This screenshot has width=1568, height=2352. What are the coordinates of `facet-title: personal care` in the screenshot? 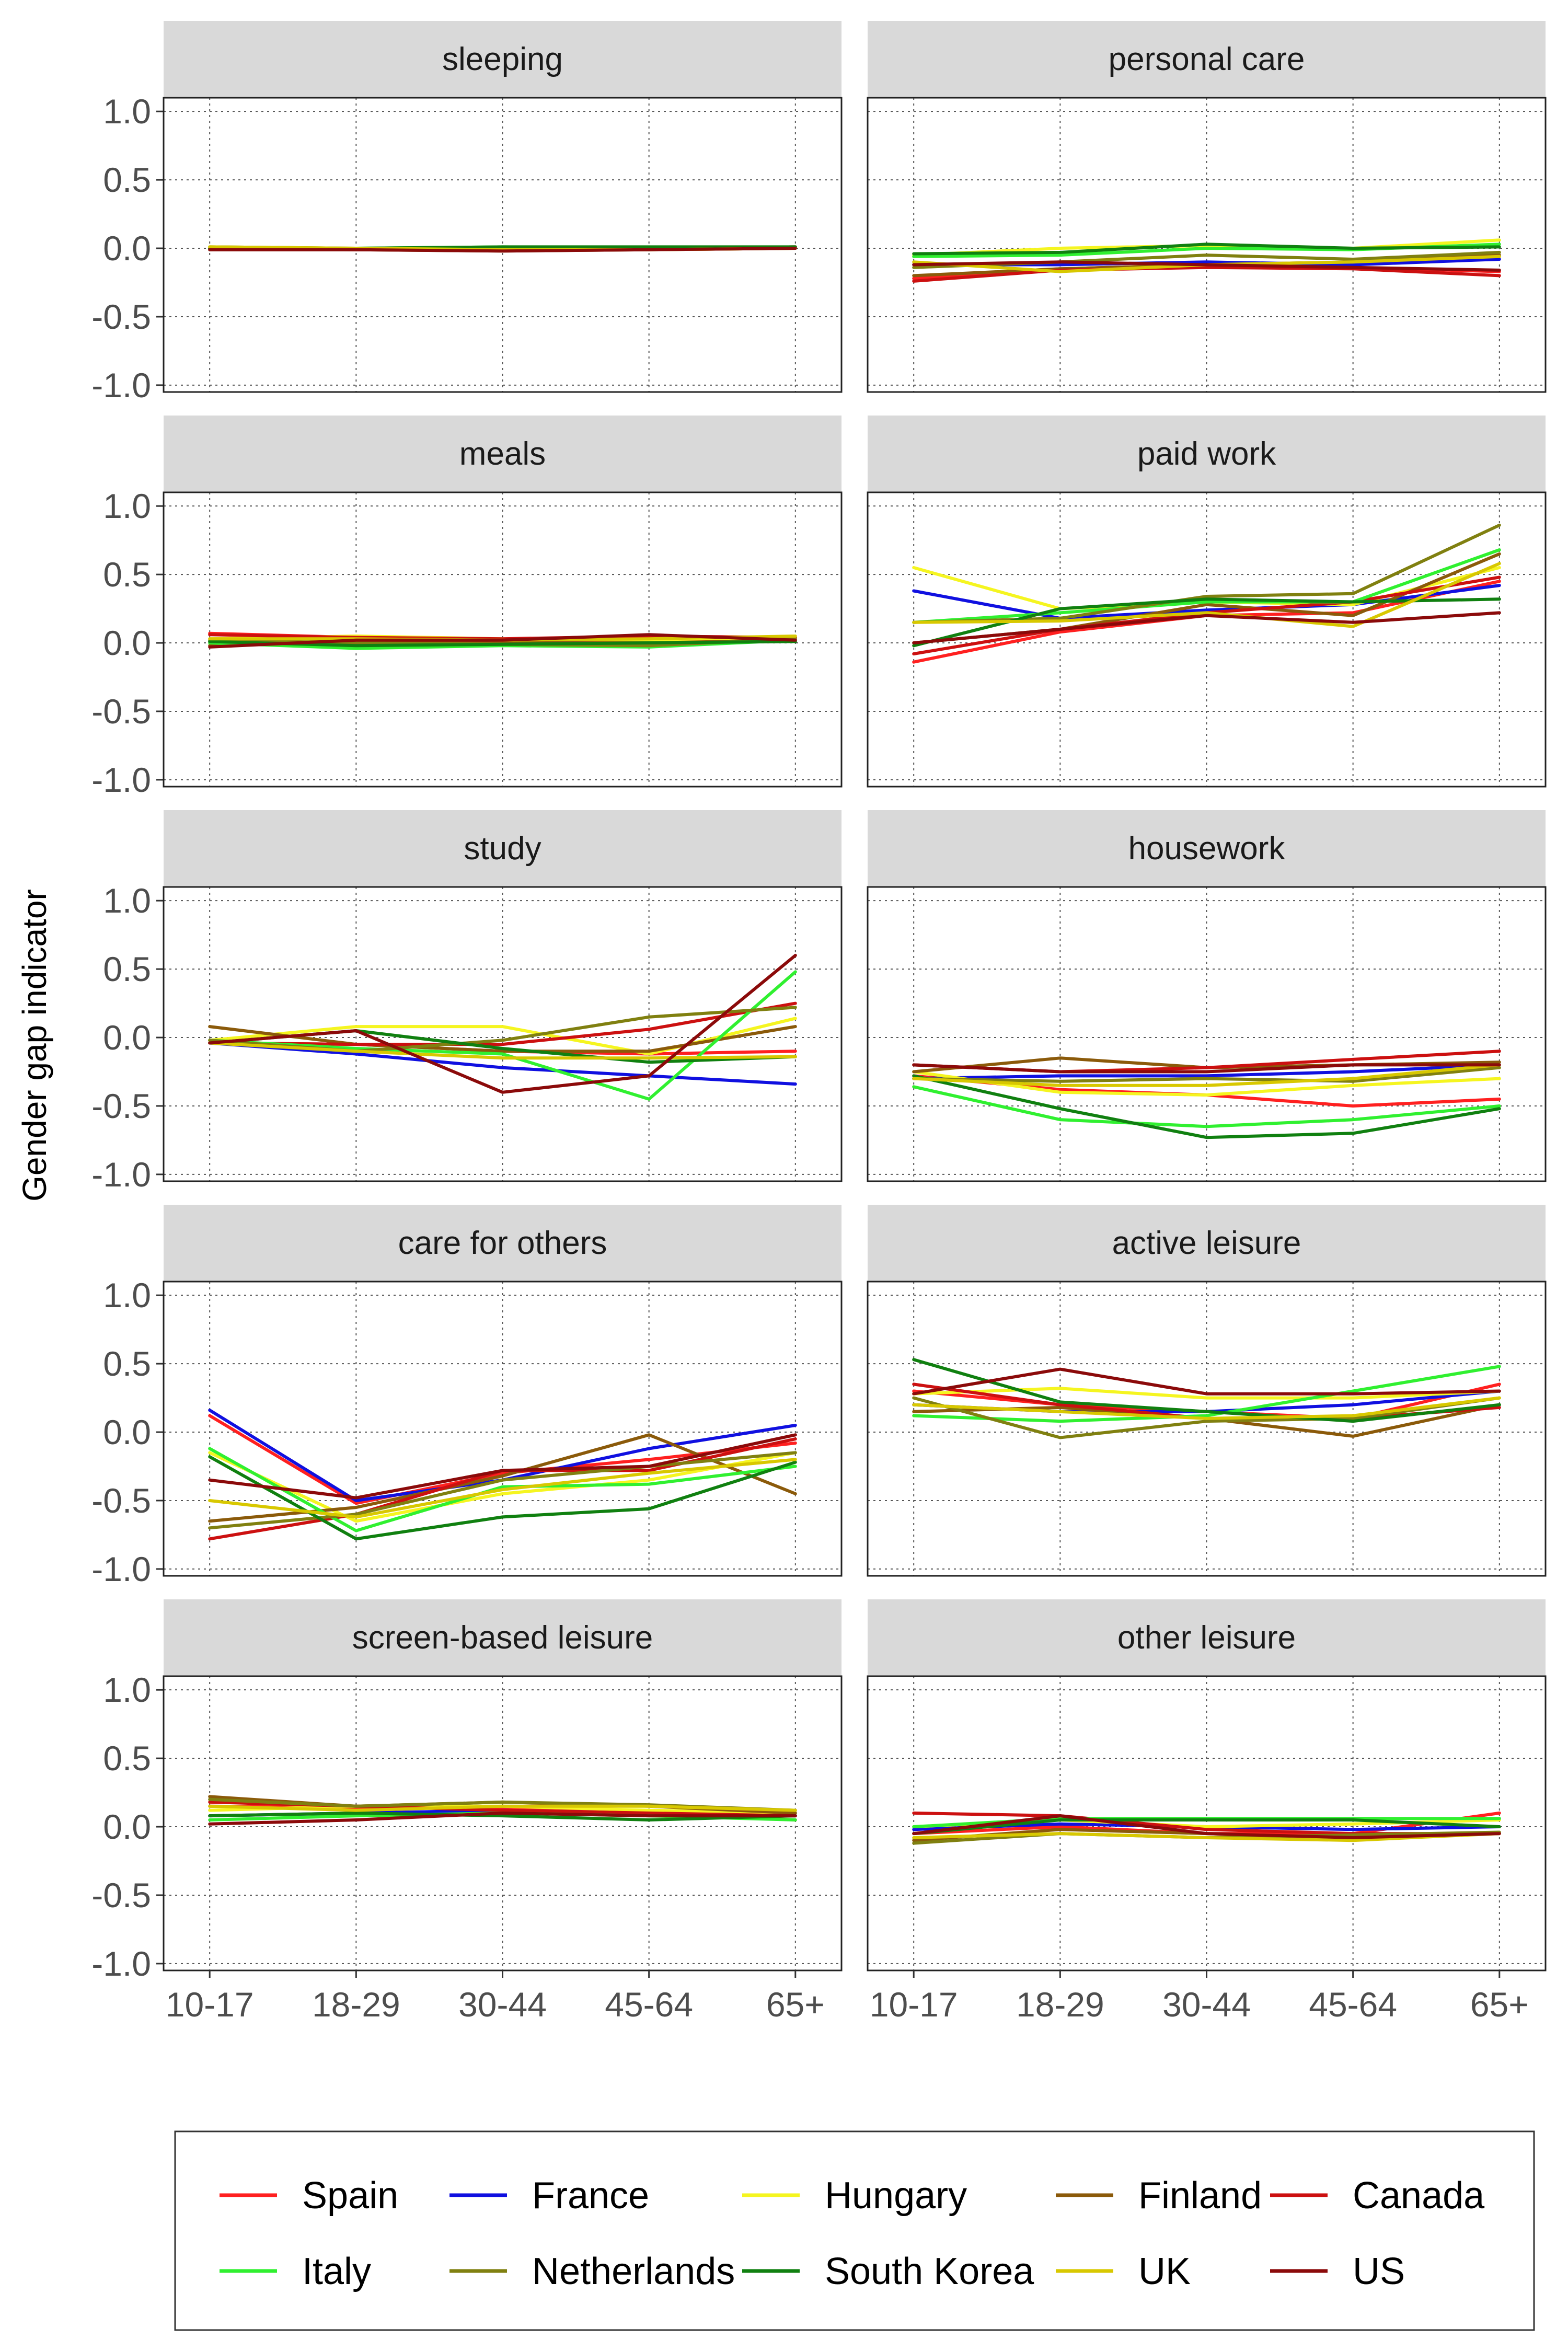 It's located at (1207, 59).